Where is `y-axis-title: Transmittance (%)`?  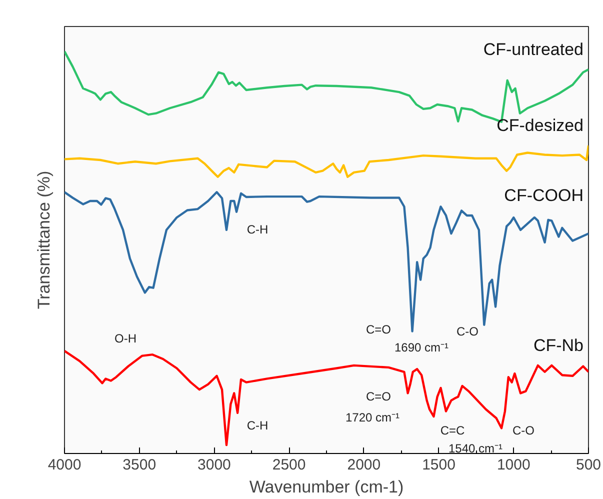 y-axis-title: Transmittance (%) is located at coordinates (44, 240).